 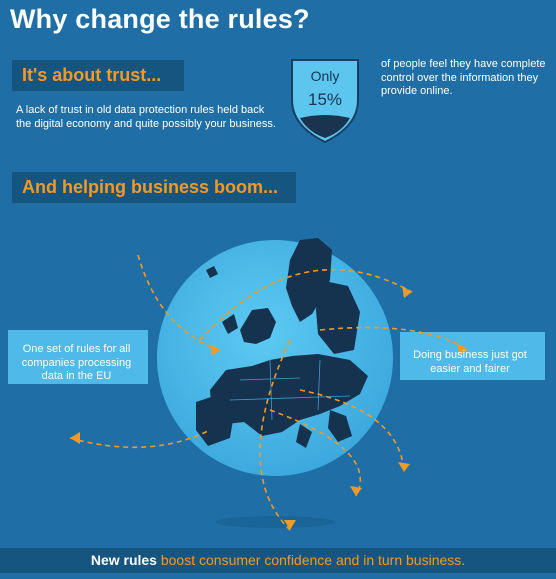 I want to click on stat-label: Only, so click(x=325, y=76).